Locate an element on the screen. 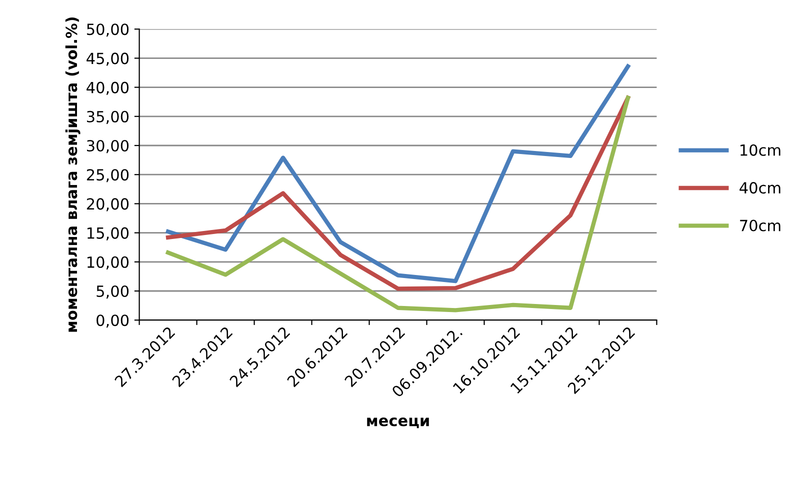  y-tick-label: 45,00 is located at coordinates (107, 59).